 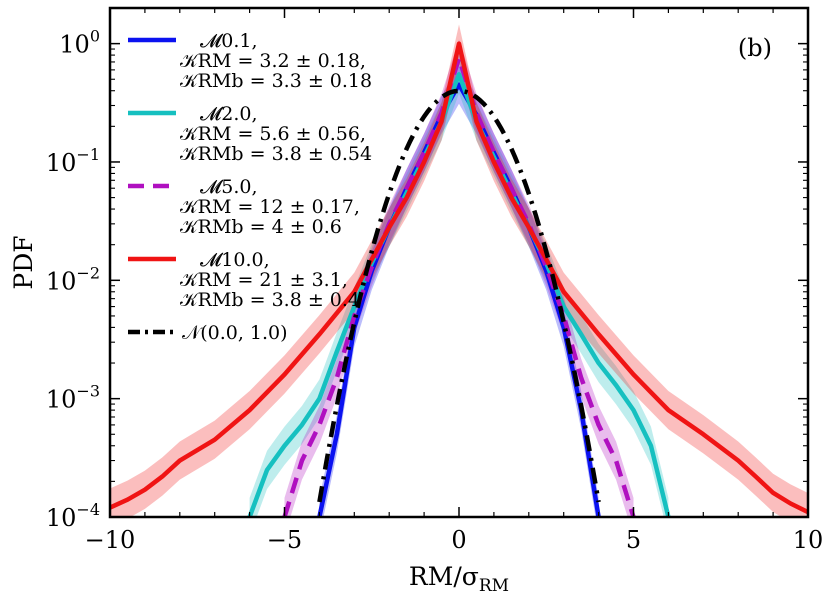 I want to click on y-tick-label: 10⁻², so click(x=73, y=279).